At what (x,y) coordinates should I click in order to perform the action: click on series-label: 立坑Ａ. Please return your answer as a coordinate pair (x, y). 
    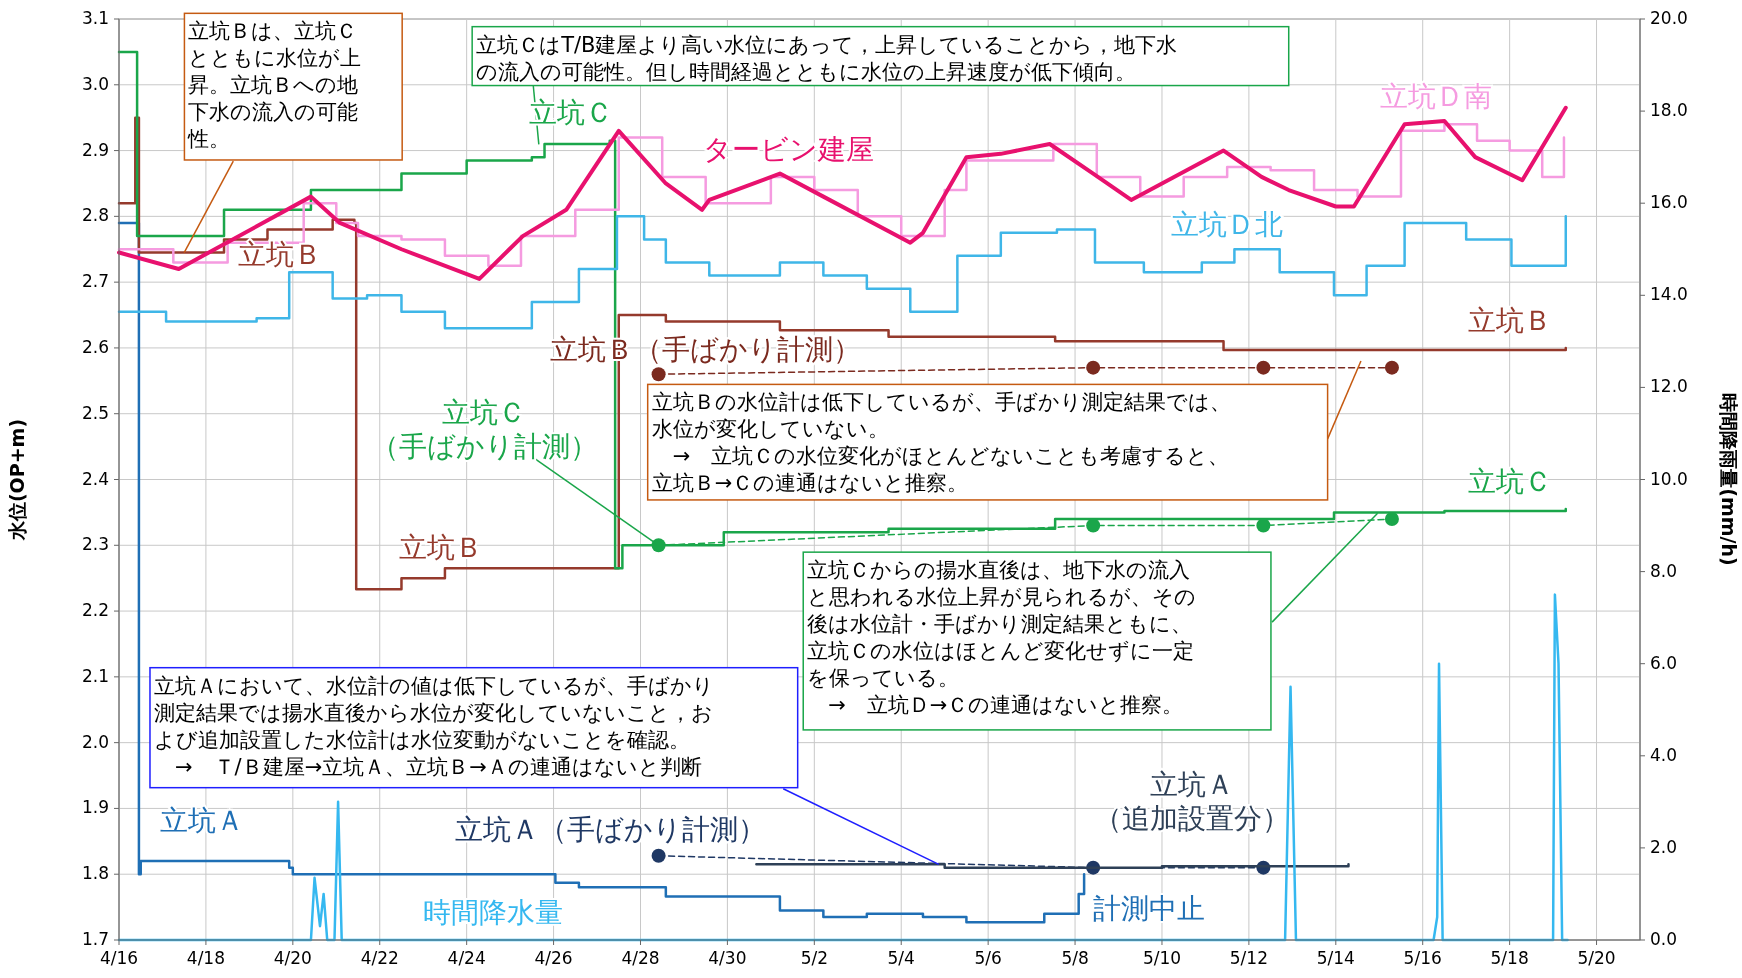
    Looking at the image, I should click on (201, 820).